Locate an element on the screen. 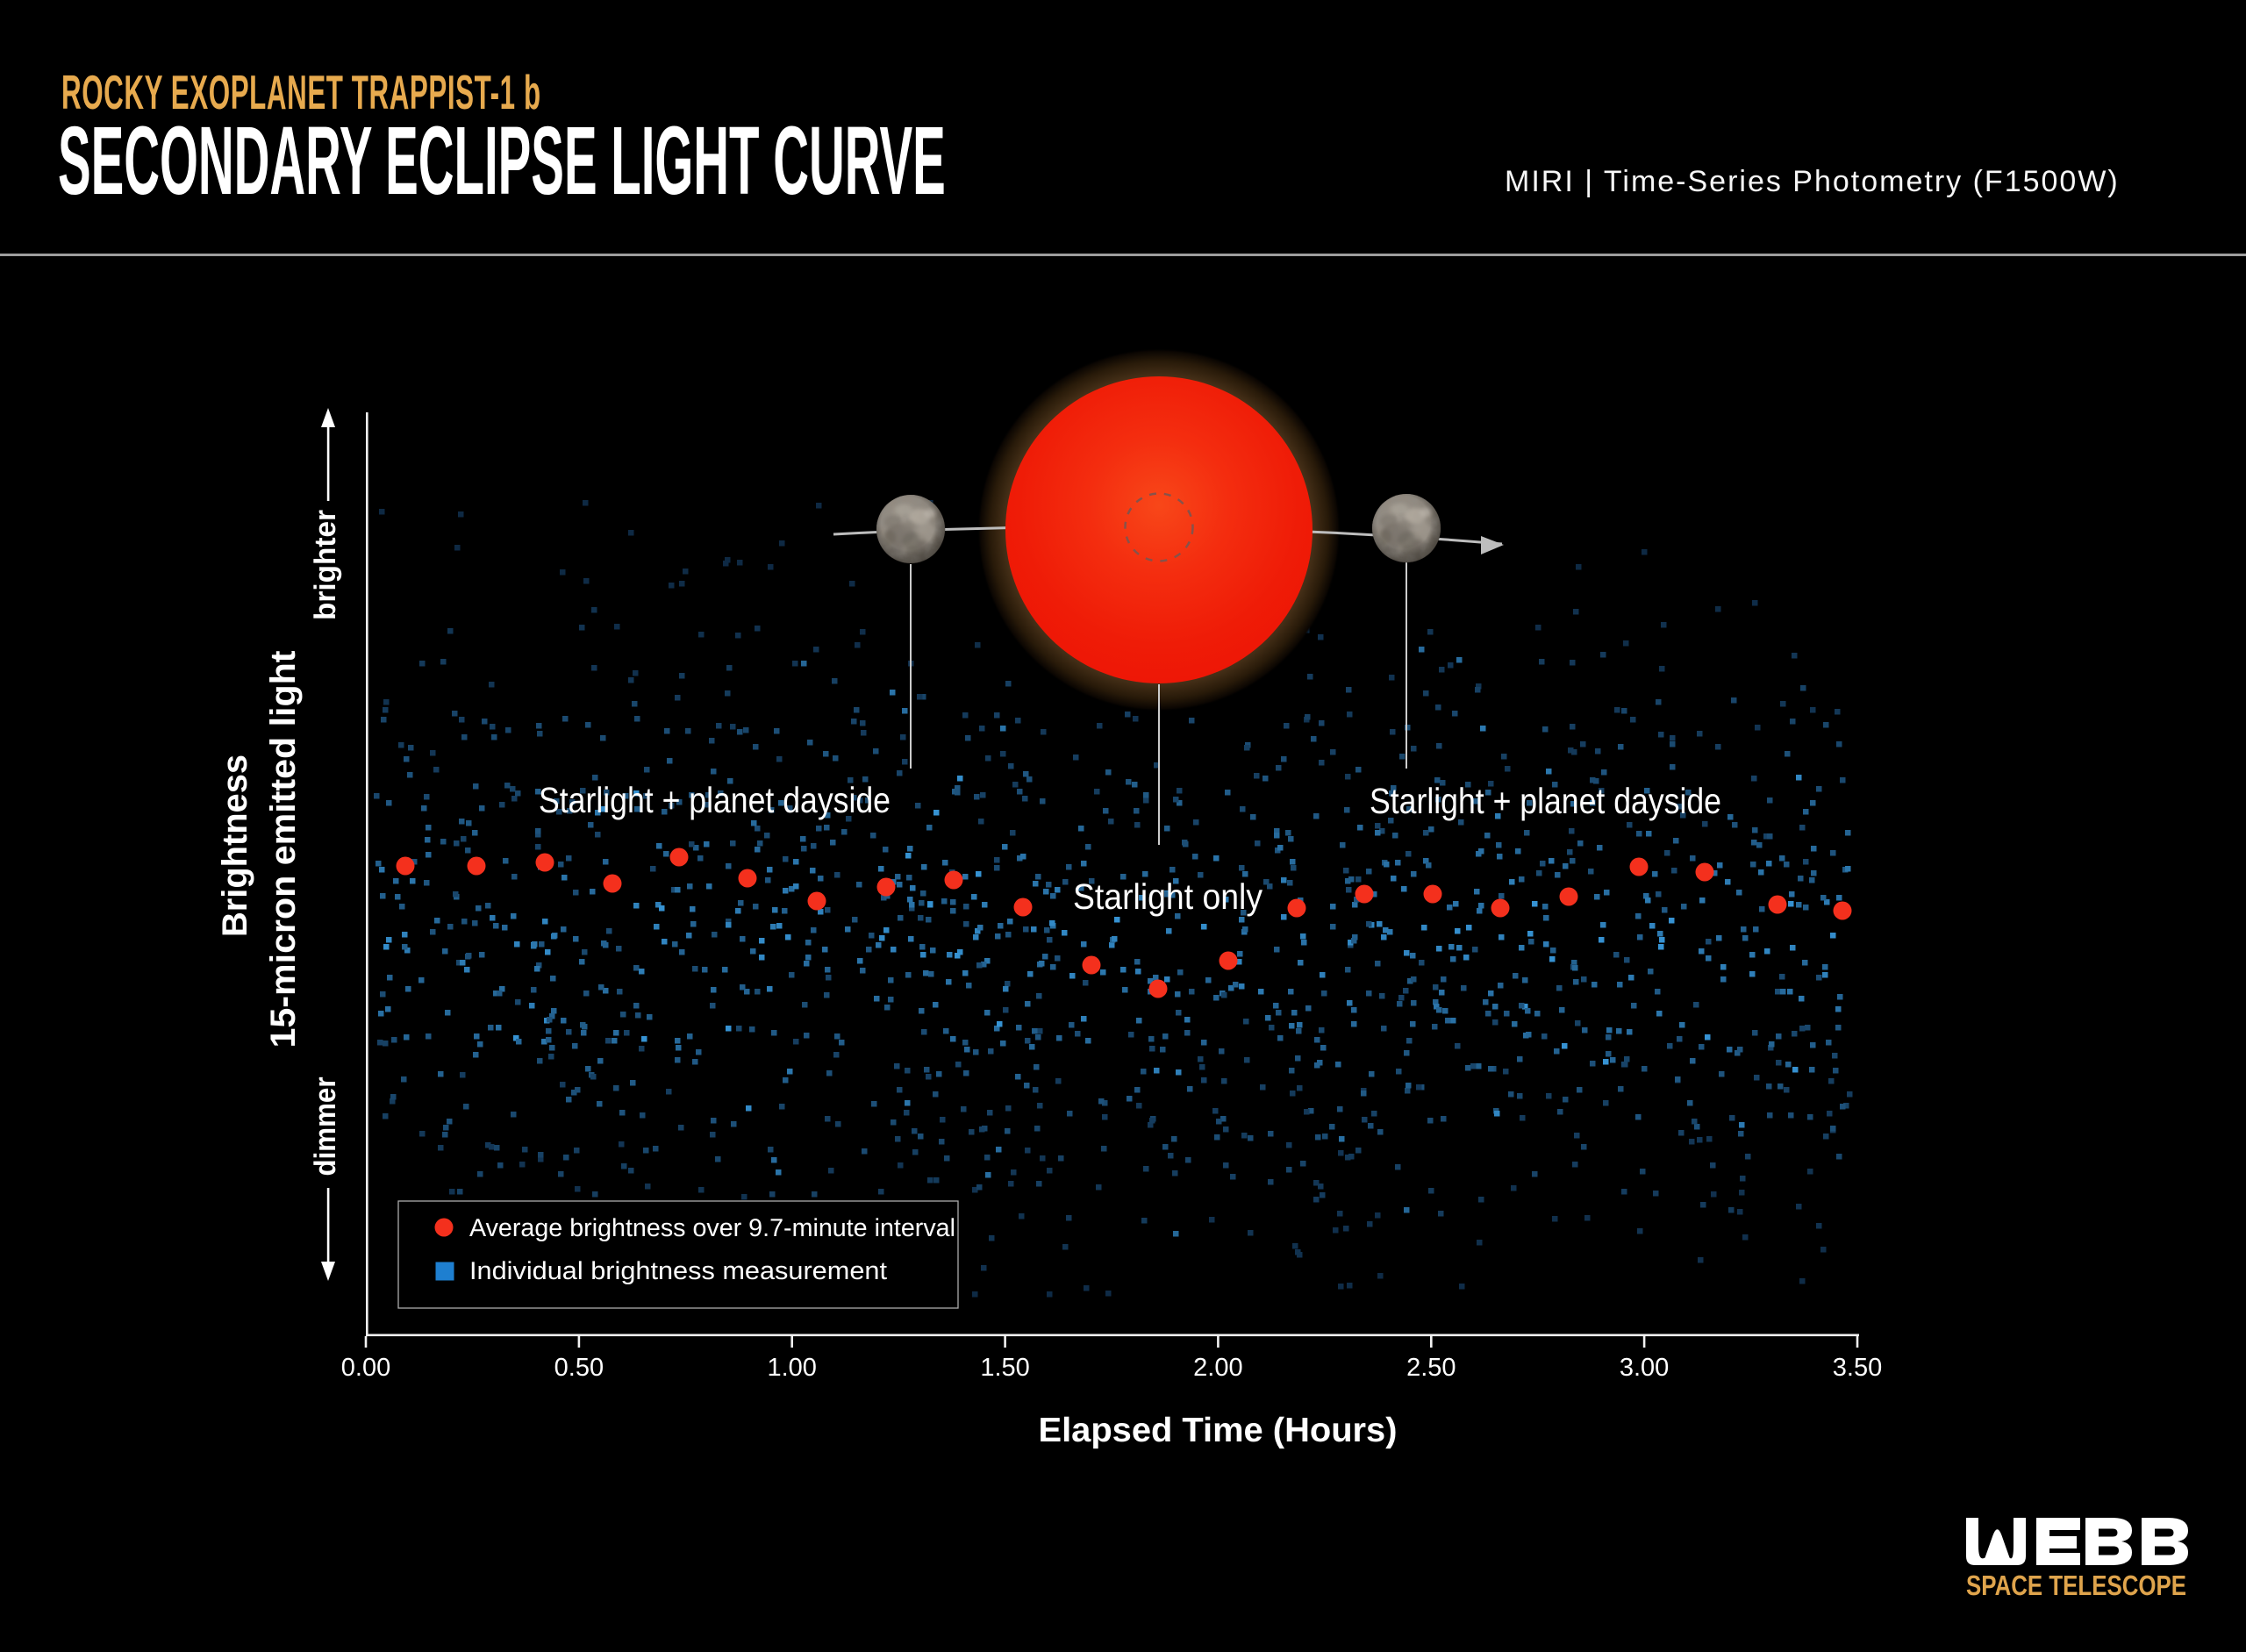 Image resolution: width=2246 pixels, height=1652 pixels. svg-text: dimmer is located at coordinates (325, 1126).